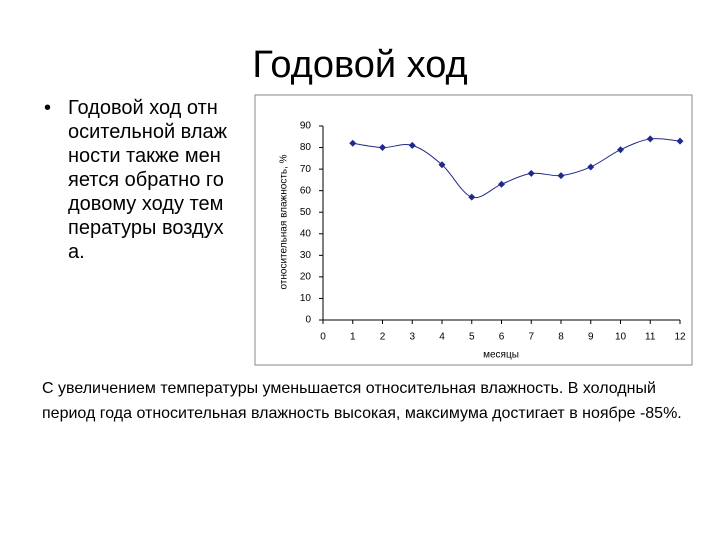  I want to click on x-tick-label: 10, so click(621, 337).